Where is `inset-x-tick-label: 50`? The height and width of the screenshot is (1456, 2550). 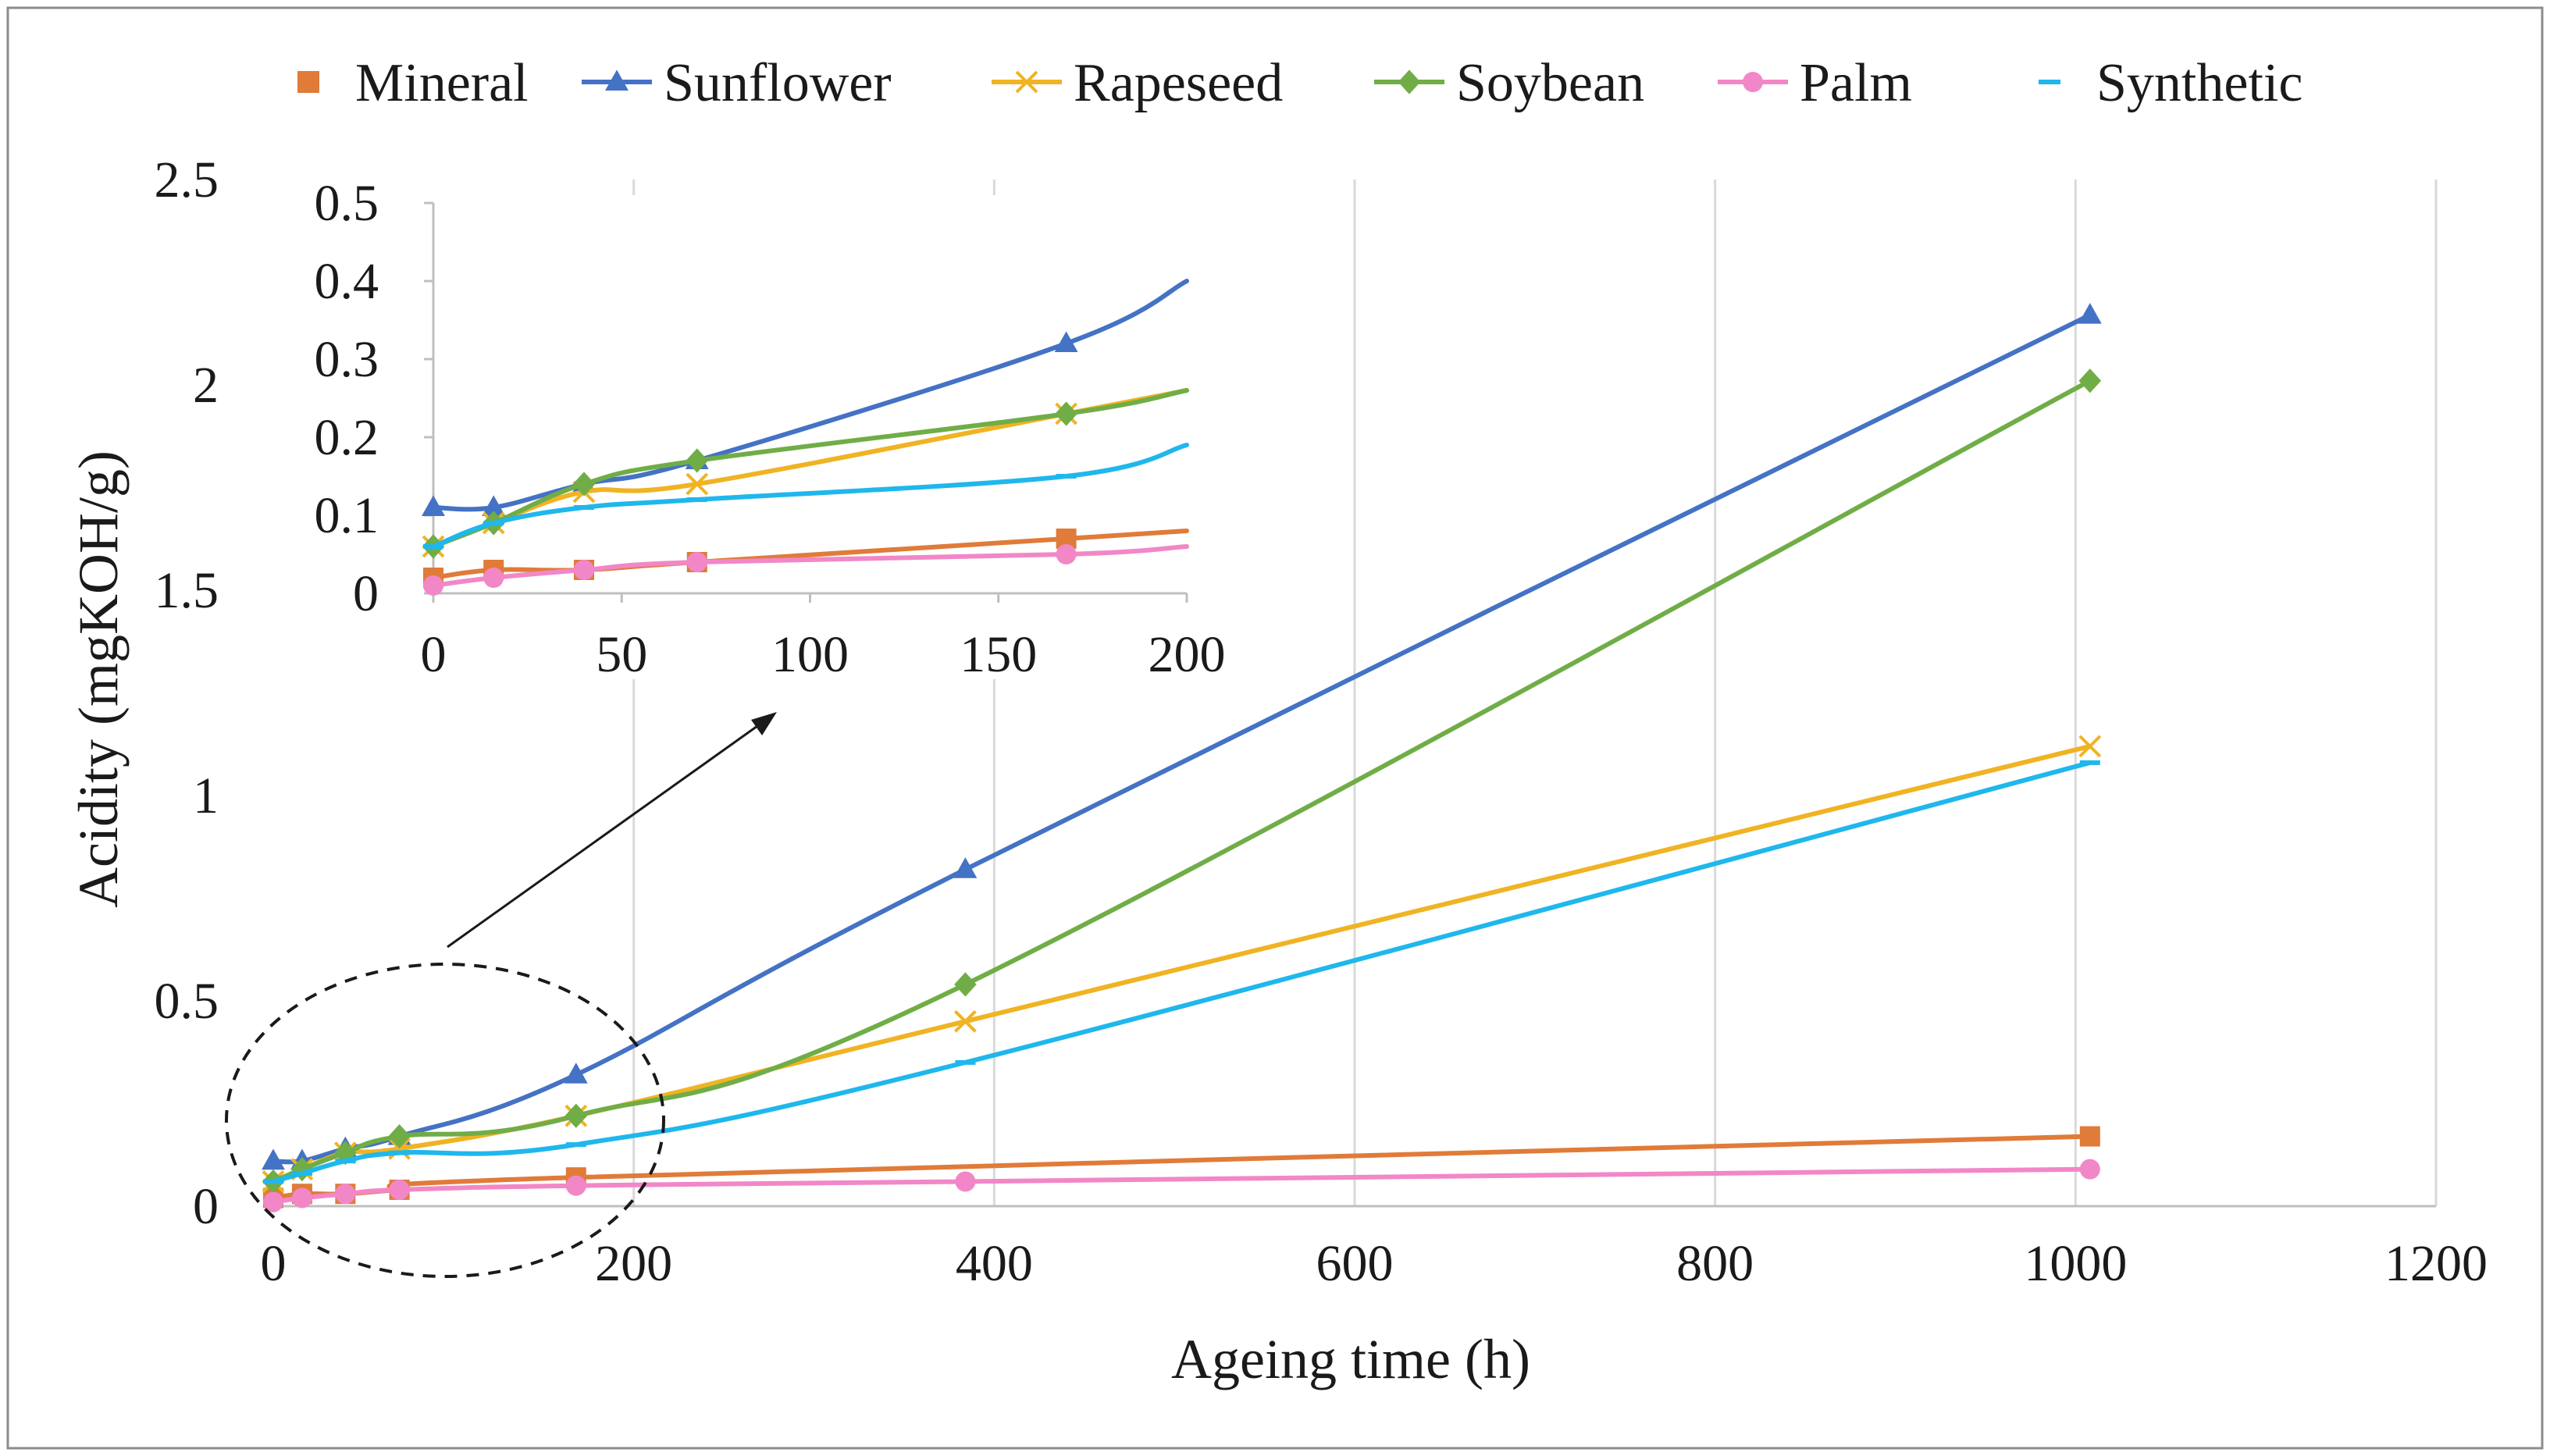
inset-x-tick-label: 50 is located at coordinates (621, 654).